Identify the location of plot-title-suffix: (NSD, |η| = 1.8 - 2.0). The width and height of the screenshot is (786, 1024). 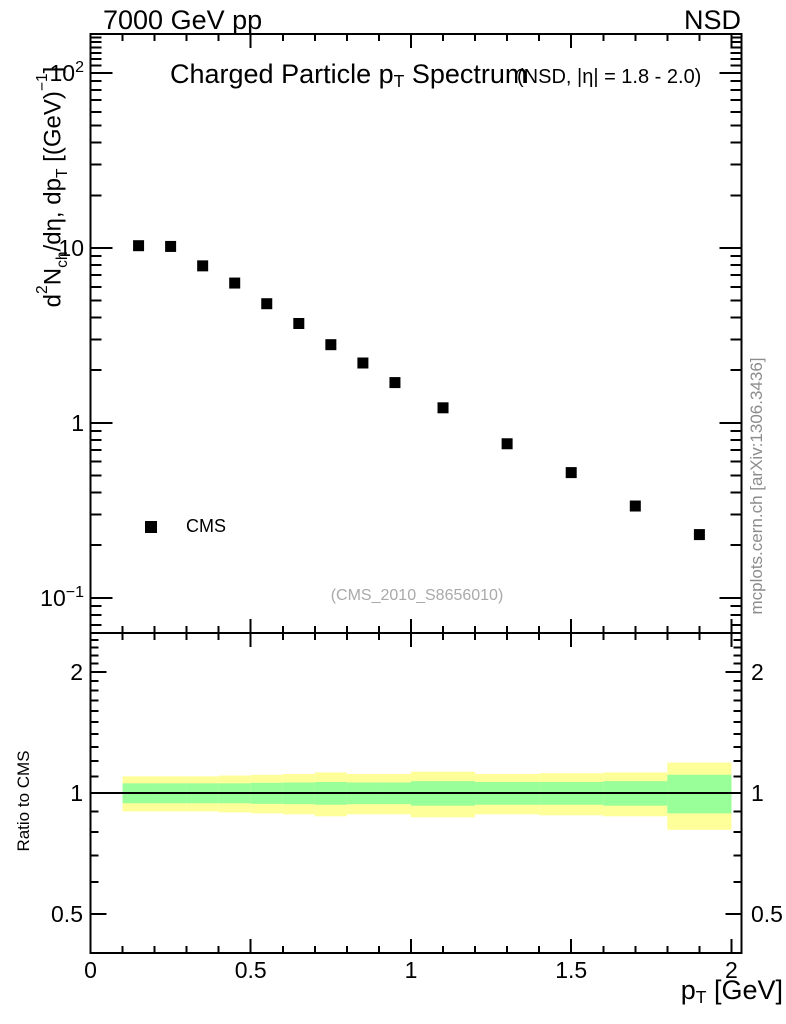
(609, 77).